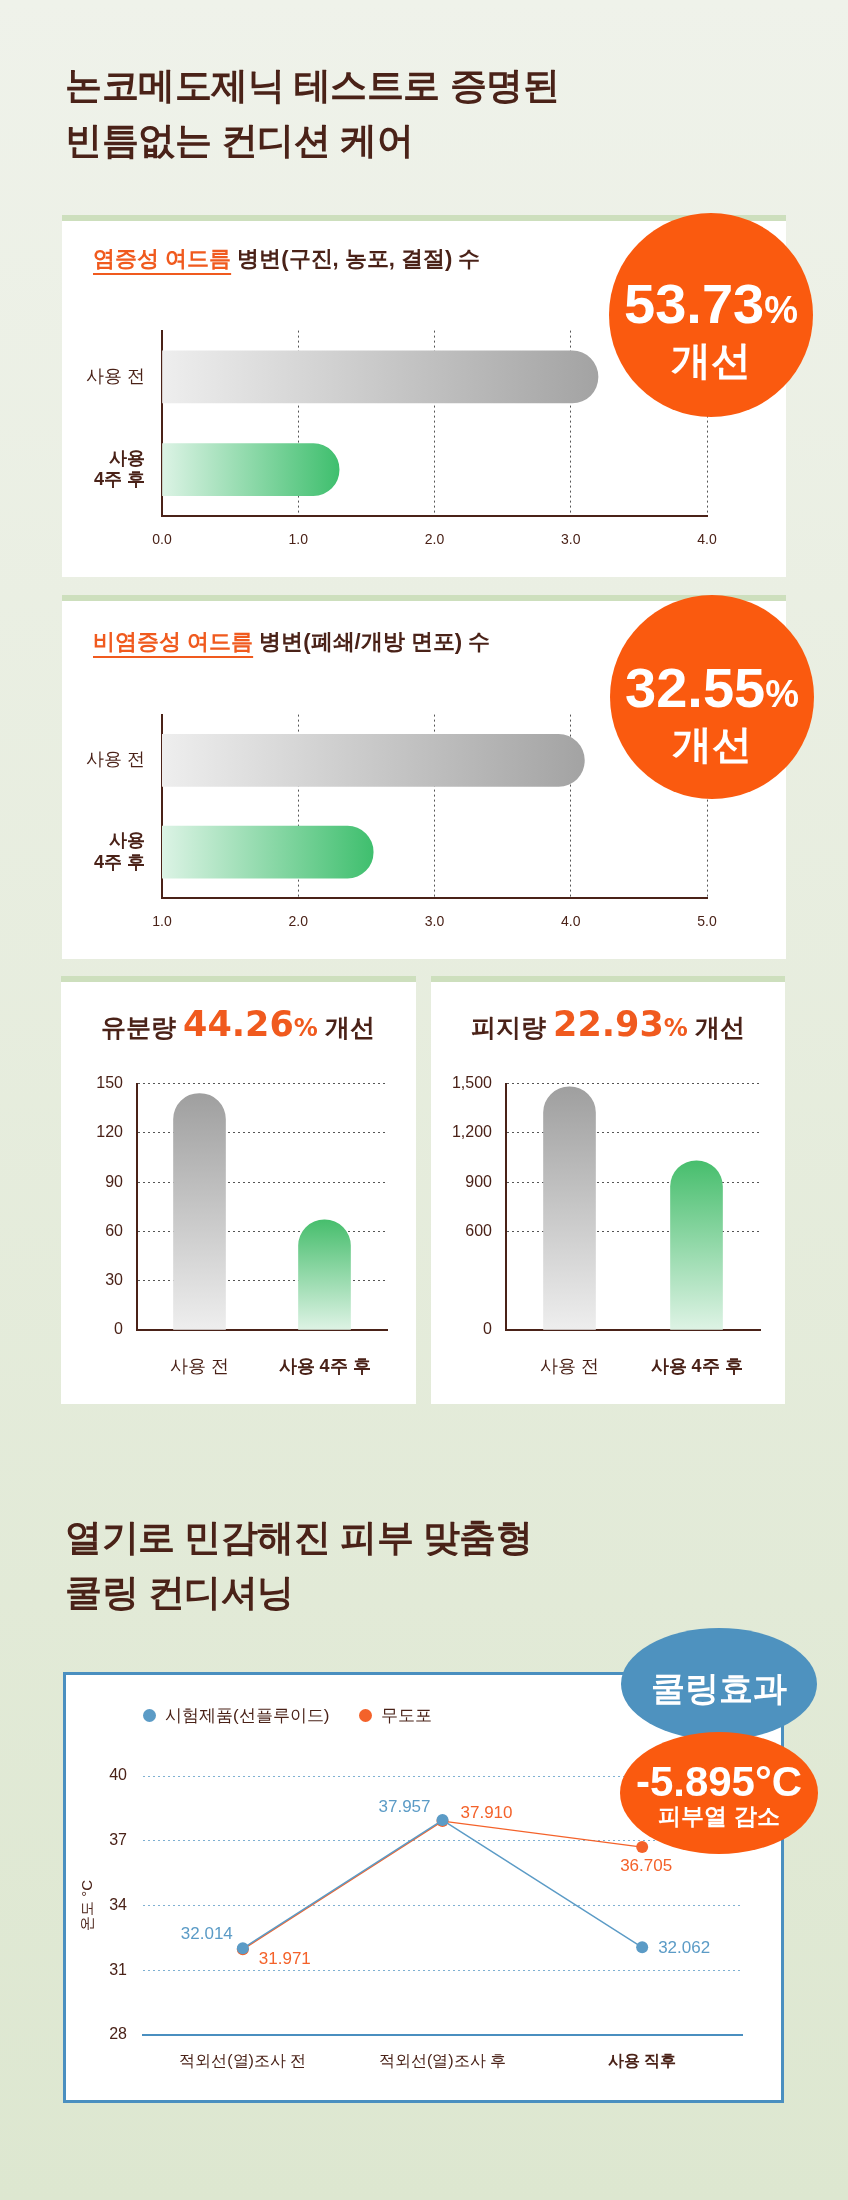 The width and height of the screenshot is (848, 2200). I want to click on y-tick-label: 150, so click(110, 1083).